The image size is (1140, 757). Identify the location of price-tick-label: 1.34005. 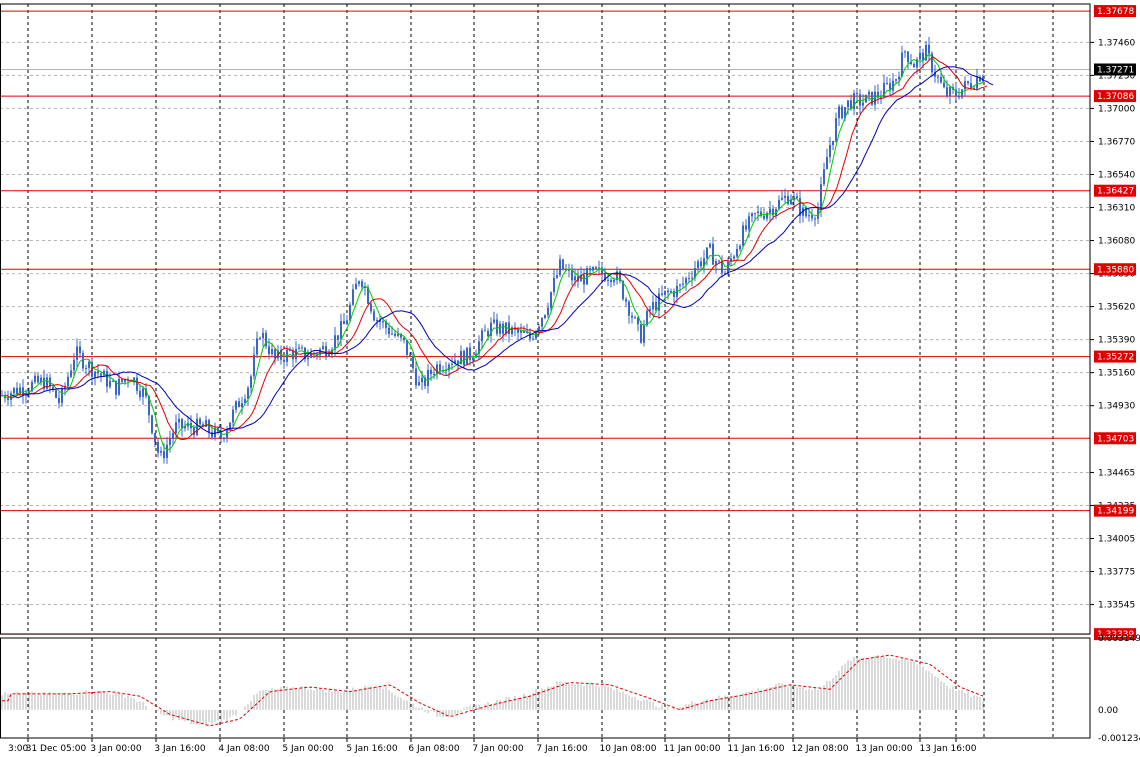
(1116, 540).